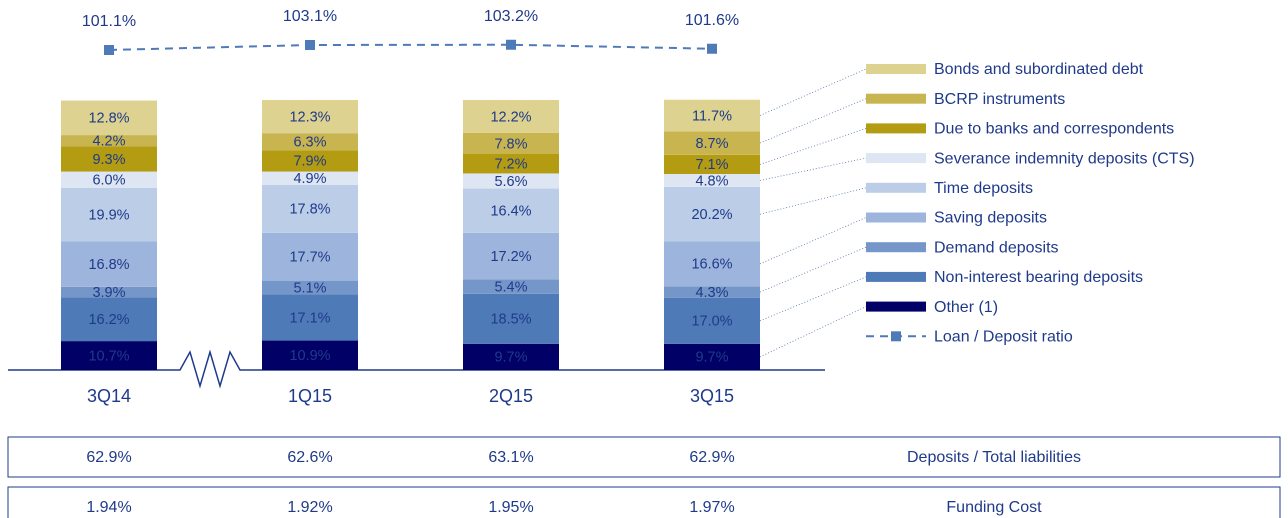  I want to click on data-label: 5.1%, so click(309, 288).